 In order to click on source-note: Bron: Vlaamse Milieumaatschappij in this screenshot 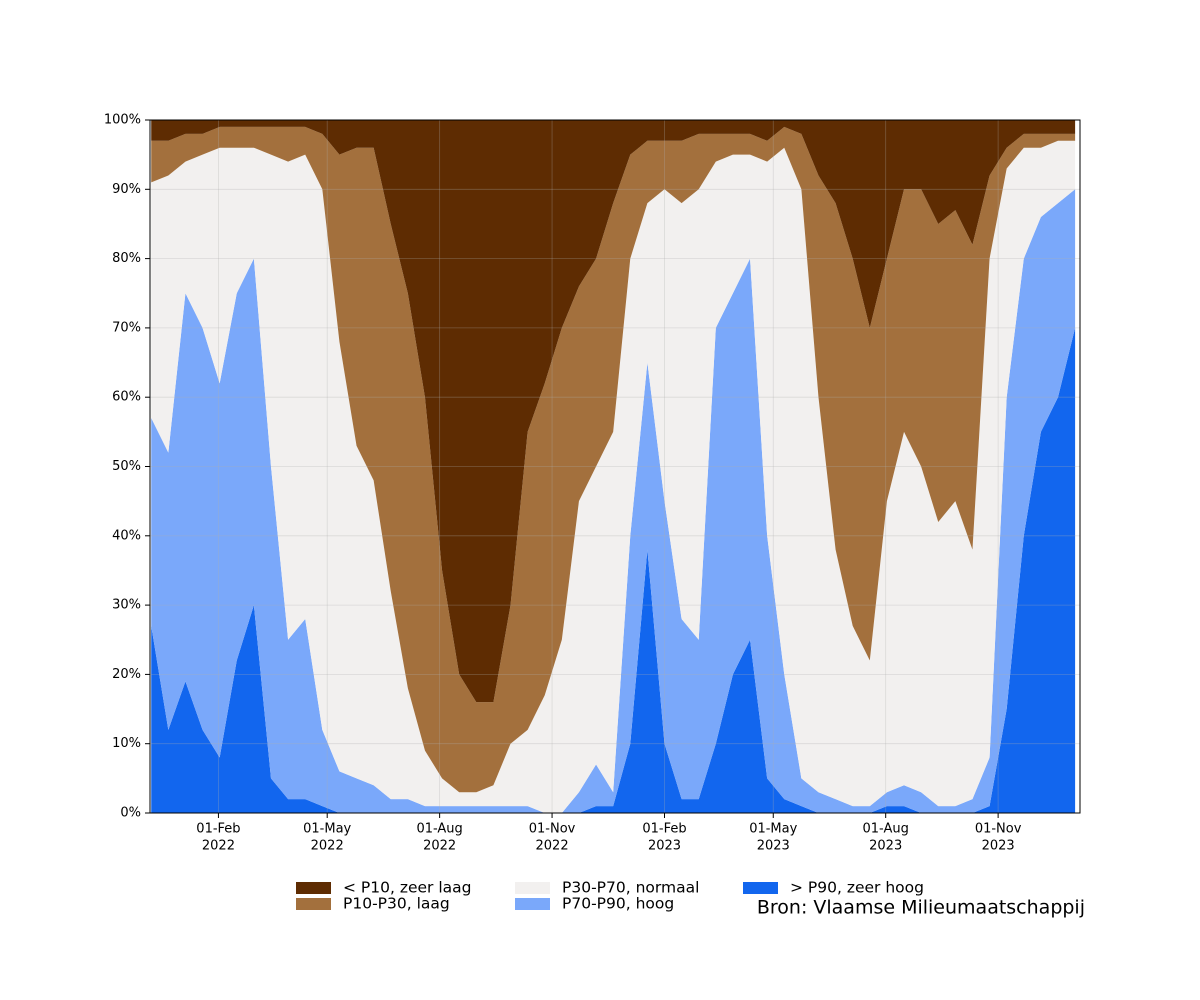, I will do `click(921, 908)`.